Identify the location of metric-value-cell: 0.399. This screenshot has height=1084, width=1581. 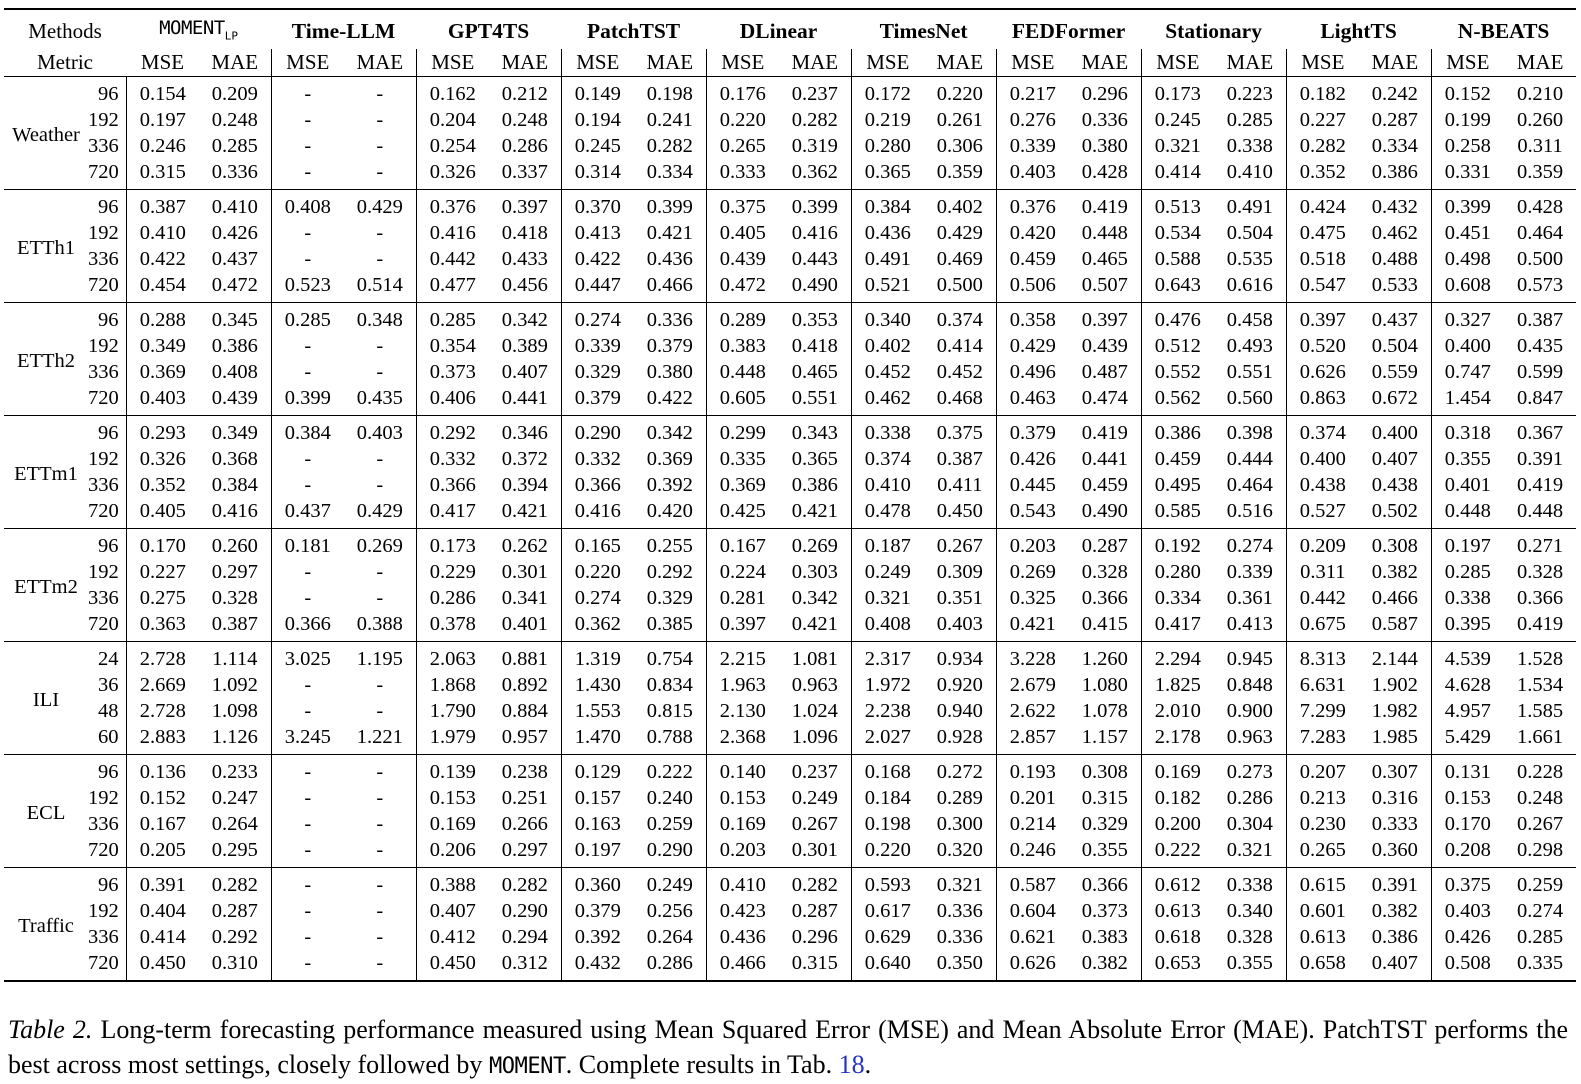
(814, 207).